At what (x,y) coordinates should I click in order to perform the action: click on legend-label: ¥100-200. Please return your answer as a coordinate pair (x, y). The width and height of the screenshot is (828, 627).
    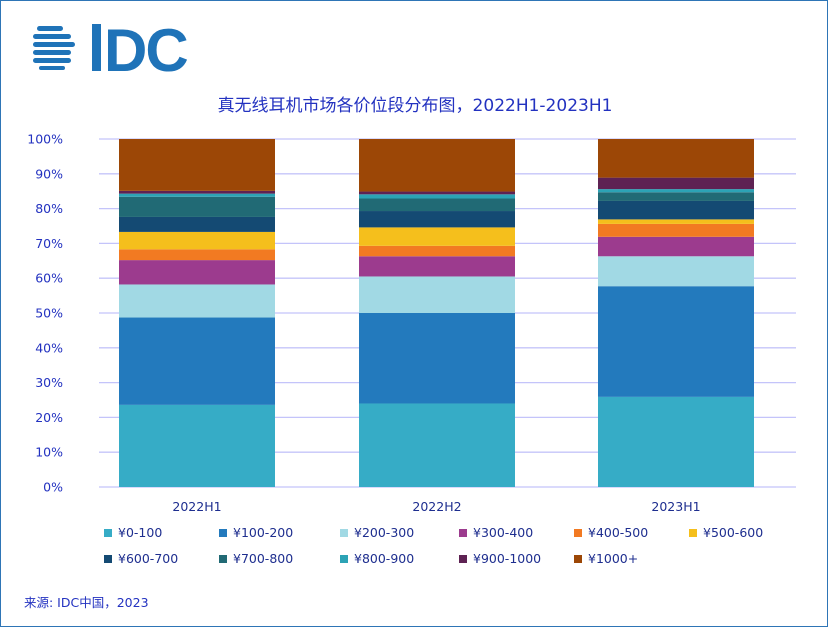
    Looking at the image, I should click on (263, 532).